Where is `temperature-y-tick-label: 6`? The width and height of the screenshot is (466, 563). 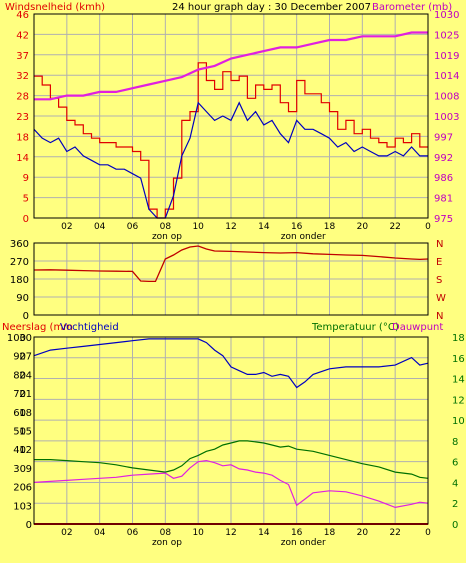
temperature-y-tick-label: 6 is located at coordinates (455, 463).